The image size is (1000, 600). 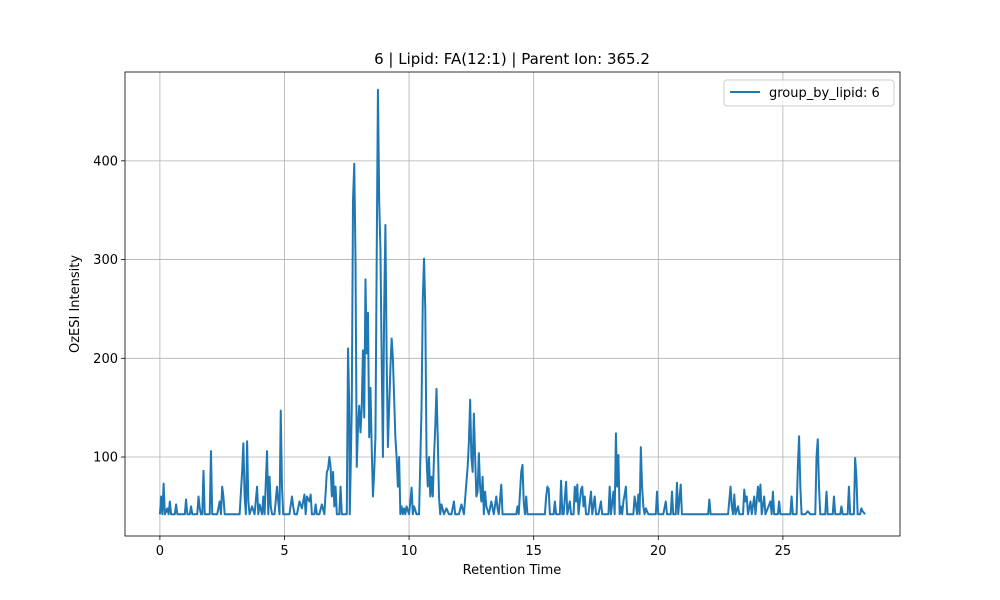 What do you see at coordinates (783, 551) in the screenshot?
I see `x-tick-label: 25` at bounding box center [783, 551].